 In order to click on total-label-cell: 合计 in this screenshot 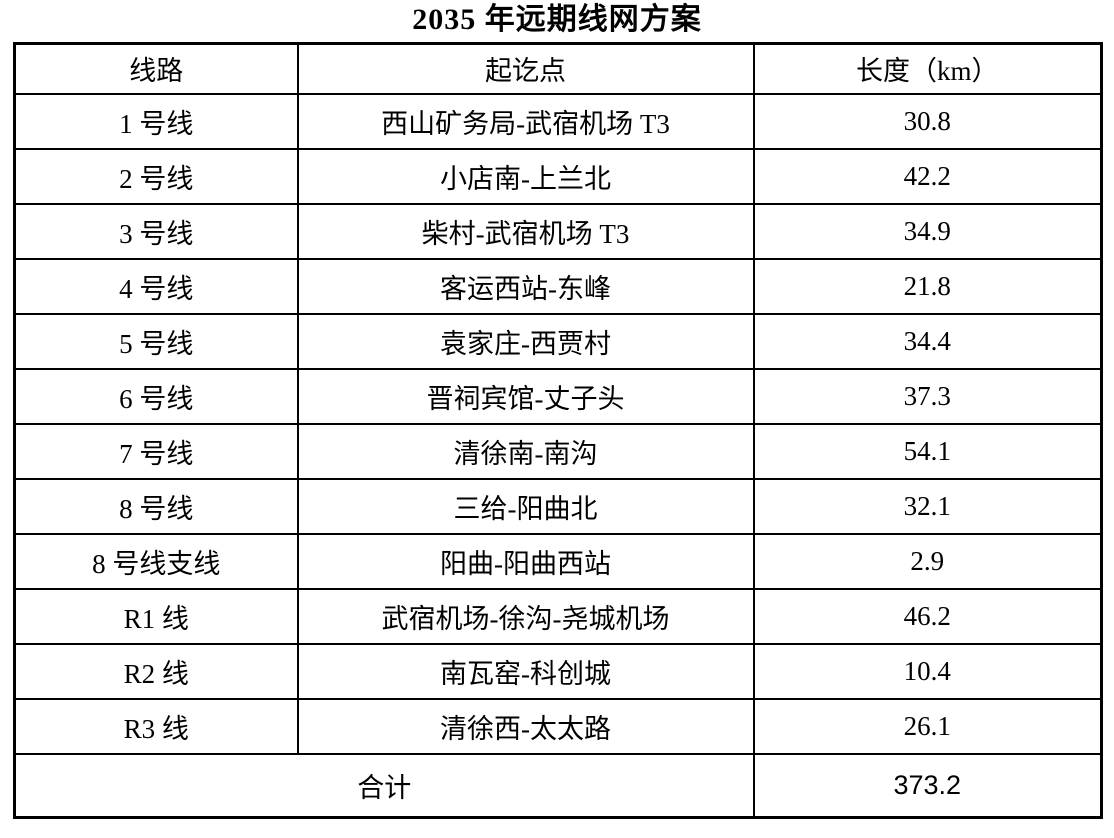, I will do `click(384, 785)`.